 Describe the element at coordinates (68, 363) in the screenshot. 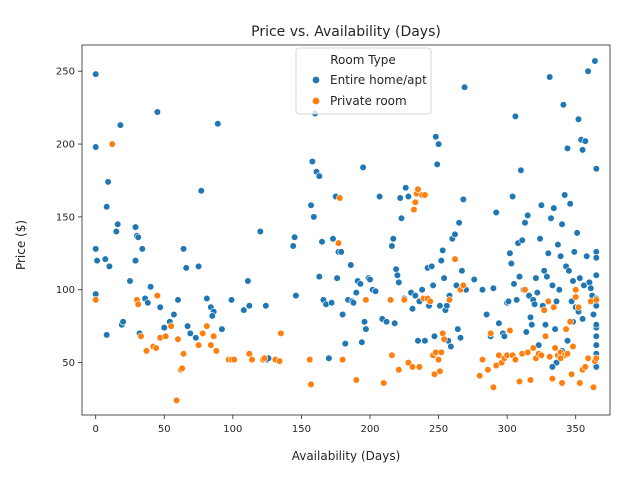

I see `y-tick-label: 50` at that location.